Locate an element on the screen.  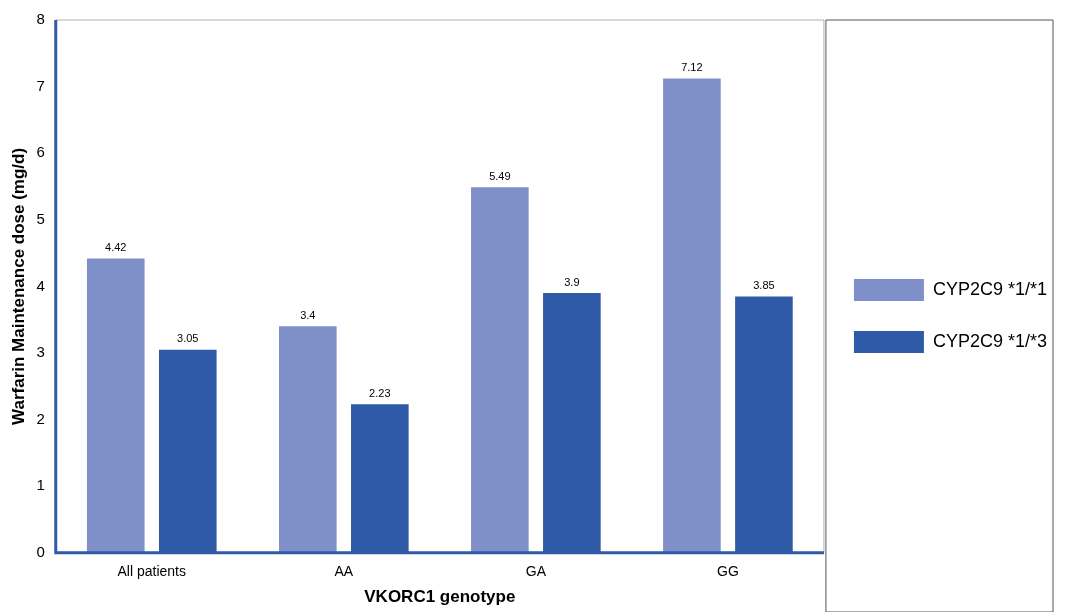
y-tick-label: 1 is located at coordinates (40, 485).